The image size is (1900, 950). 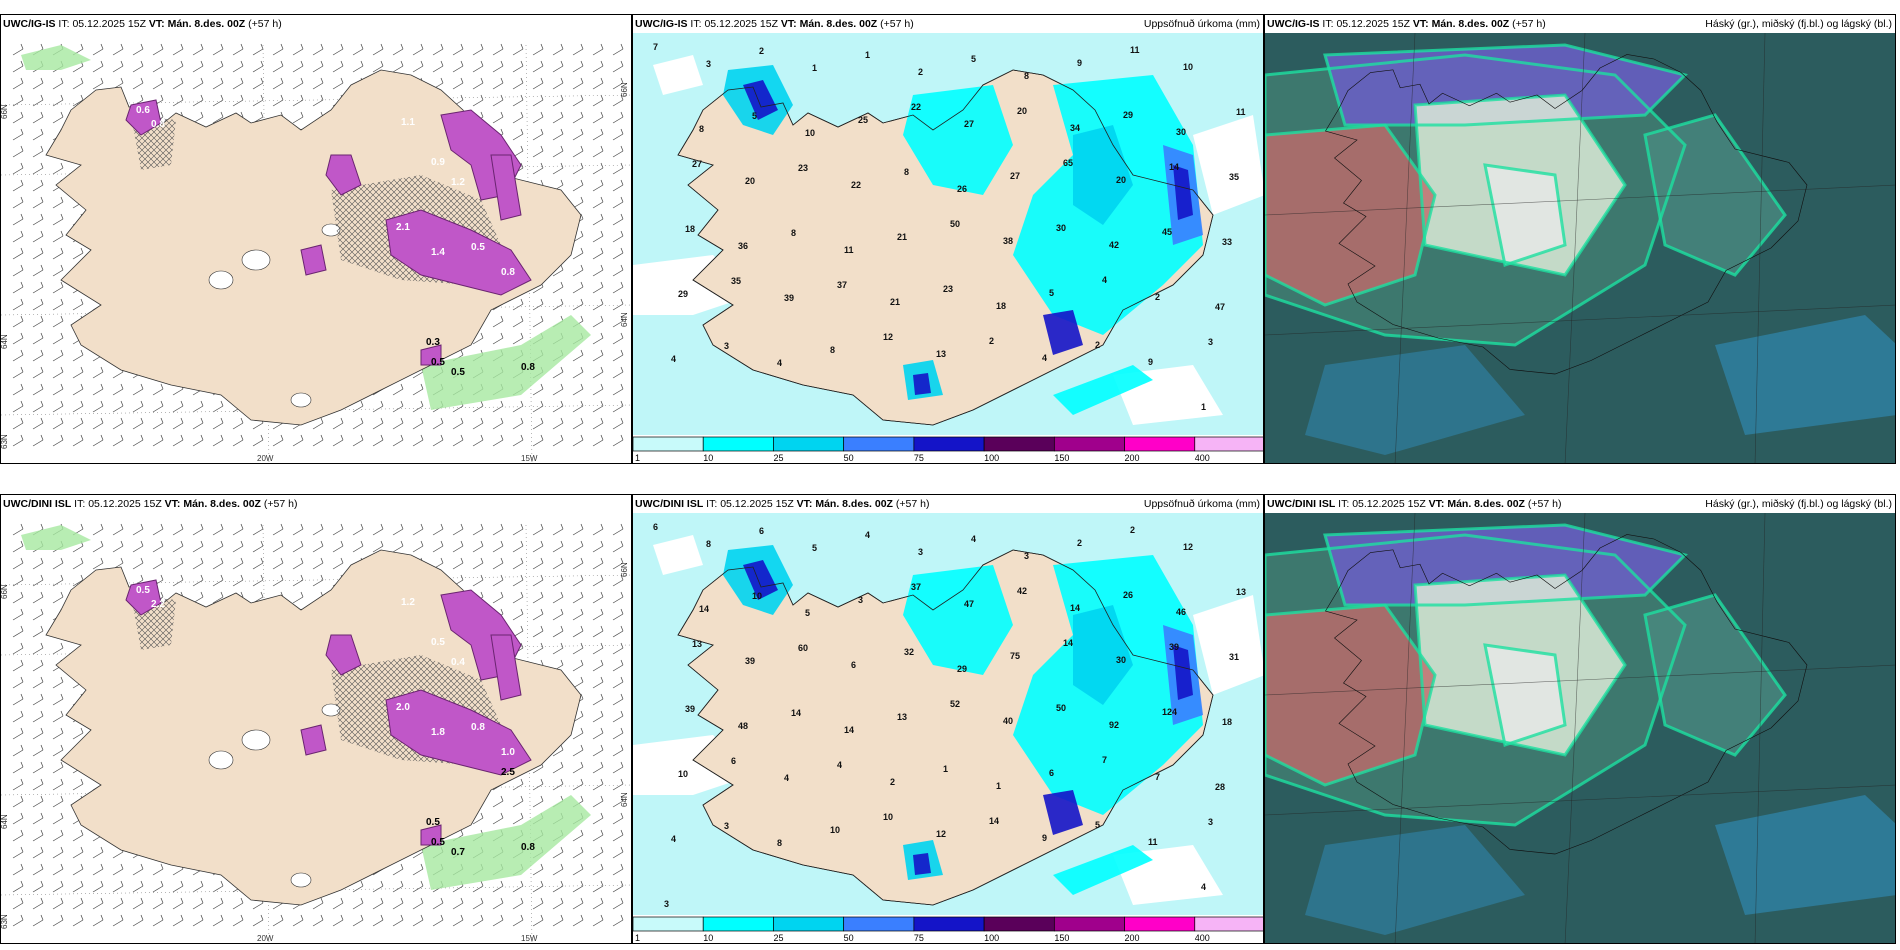 I want to click on precip-value: 20, so click(x=750, y=181).